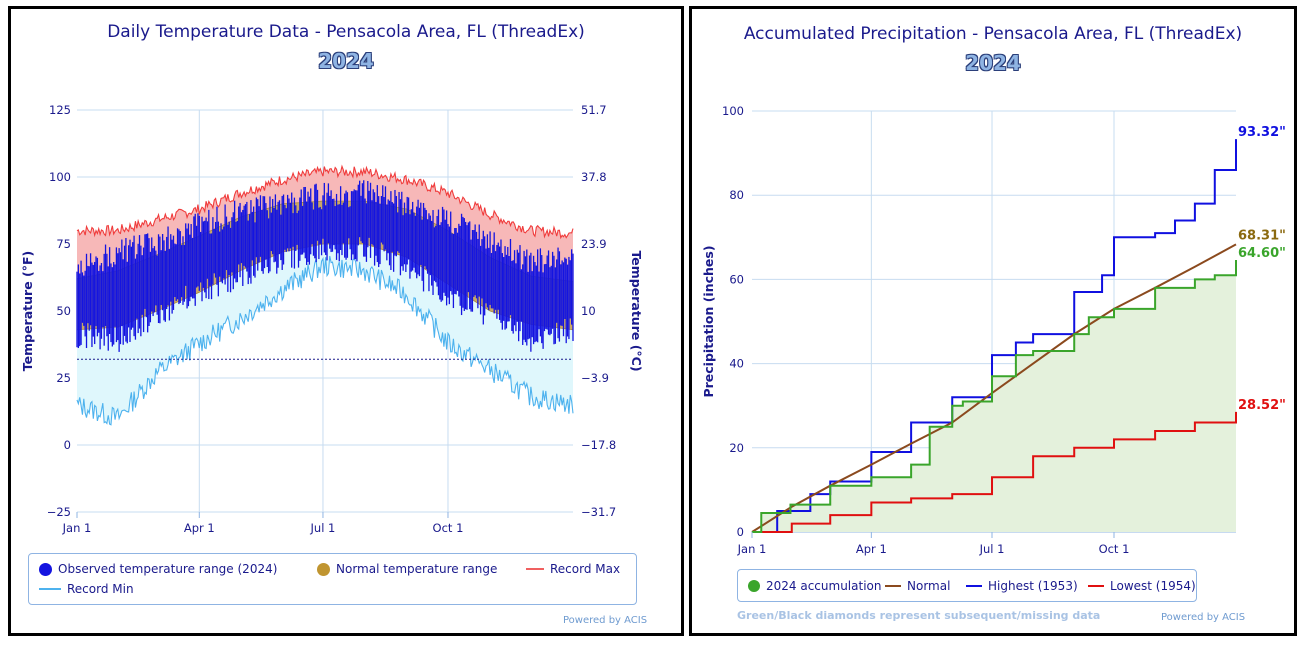 Image resolution: width=1301 pixels, height=651 pixels. I want to click on y-tick-label: 60, so click(736, 279).